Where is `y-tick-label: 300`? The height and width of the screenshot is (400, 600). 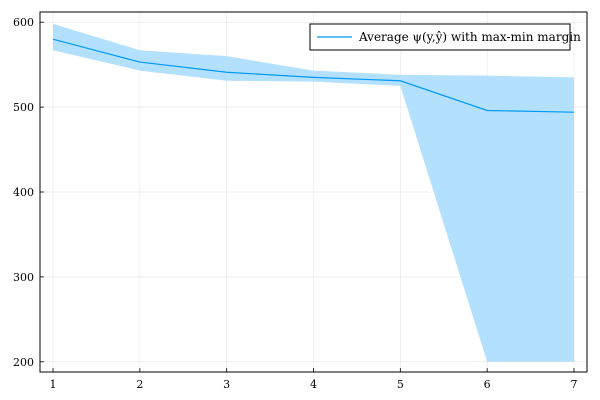 y-tick-label: 300 is located at coordinates (23, 277).